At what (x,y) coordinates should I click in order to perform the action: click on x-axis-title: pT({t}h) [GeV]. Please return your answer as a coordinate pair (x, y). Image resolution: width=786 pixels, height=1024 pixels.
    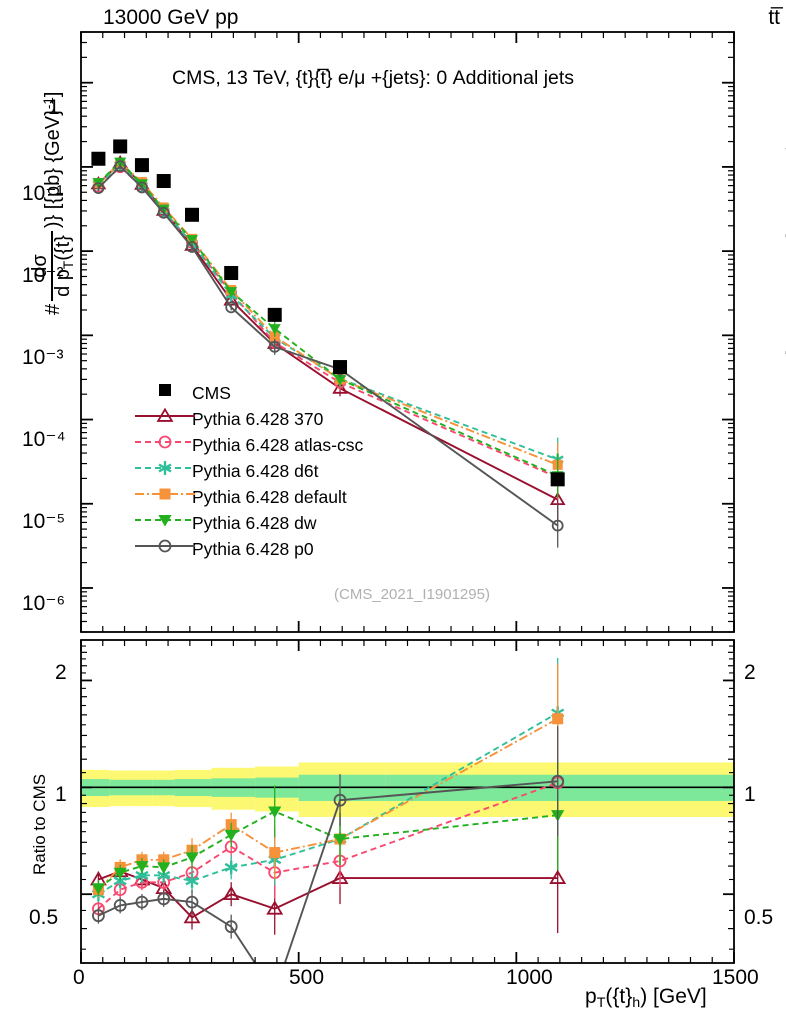
    Looking at the image, I should click on (646, 998).